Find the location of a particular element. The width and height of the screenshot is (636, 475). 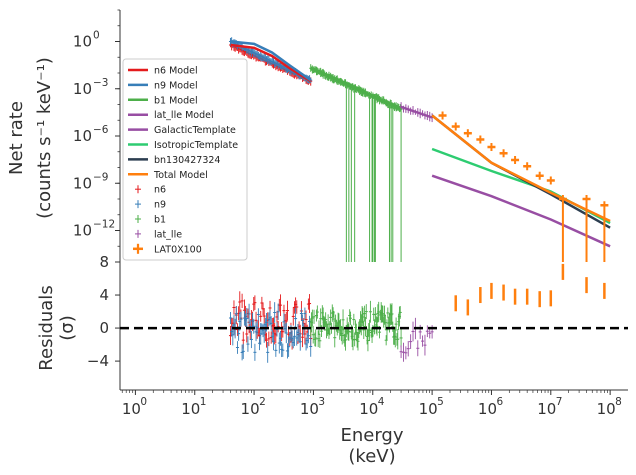

x-label-line2: (keV) is located at coordinates (371, 456).